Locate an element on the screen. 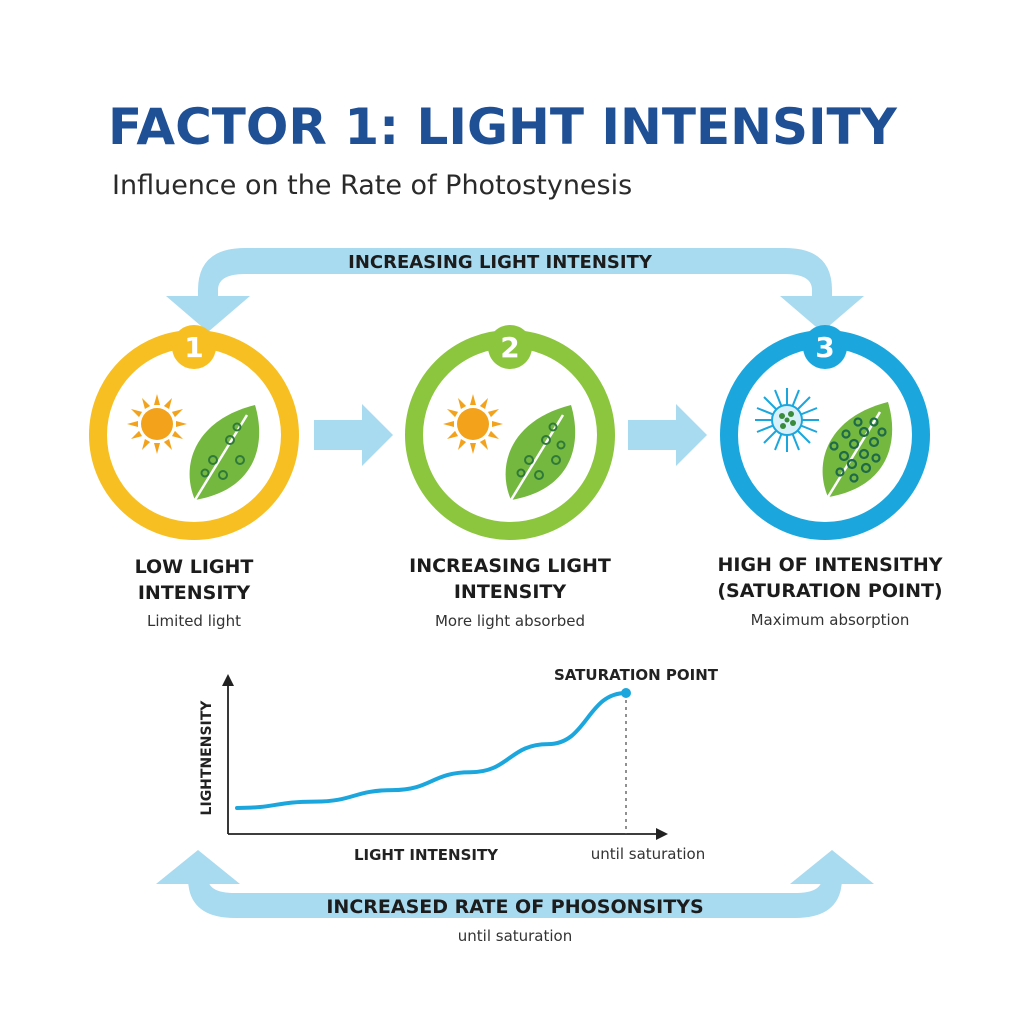 Image resolution: width=1024 pixels, height=1024 pixels. page-subtitle: Influence on the Rate of Photostynesis is located at coordinates (372, 185).